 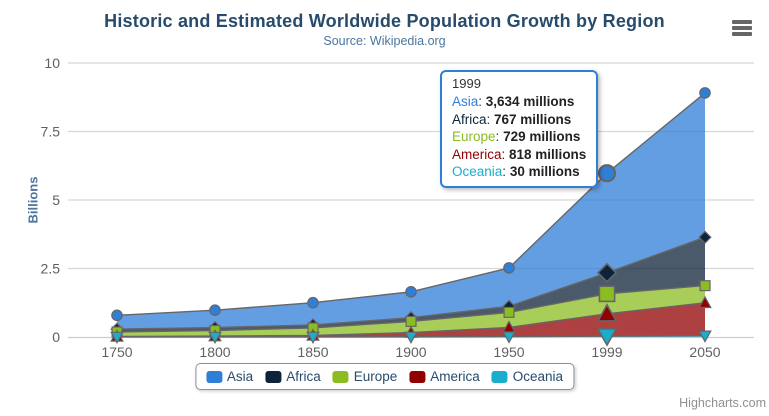 What do you see at coordinates (116, 352) in the screenshot?
I see `x-axis-label: 1750` at bounding box center [116, 352].